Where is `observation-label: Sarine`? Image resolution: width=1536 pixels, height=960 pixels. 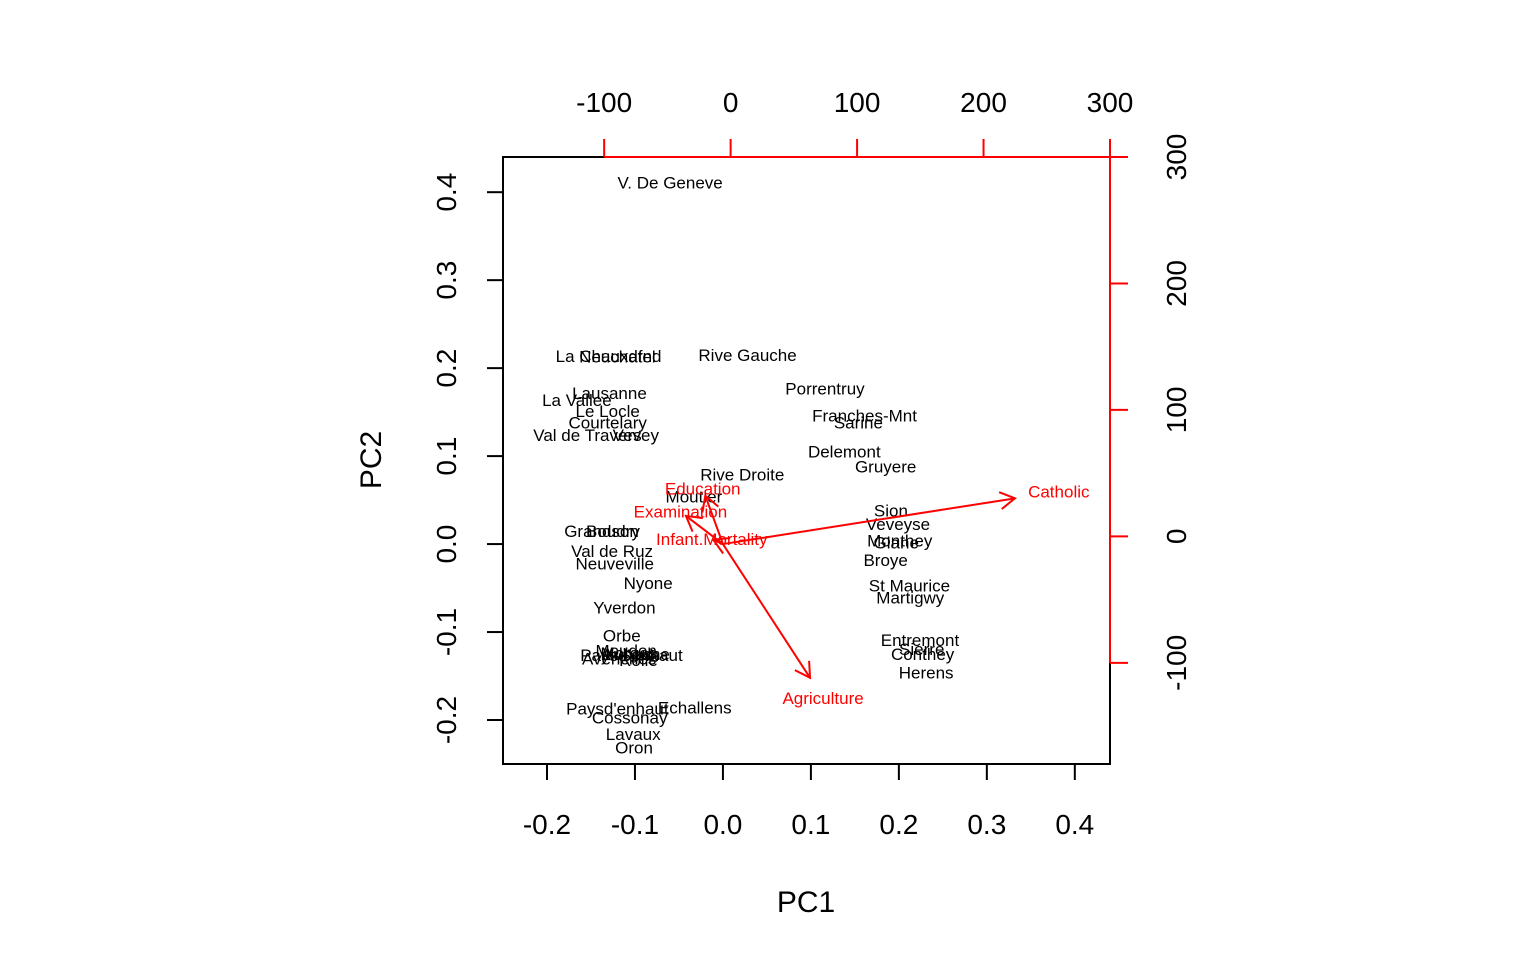 observation-label: Sarine is located at coordinates (858, 423).